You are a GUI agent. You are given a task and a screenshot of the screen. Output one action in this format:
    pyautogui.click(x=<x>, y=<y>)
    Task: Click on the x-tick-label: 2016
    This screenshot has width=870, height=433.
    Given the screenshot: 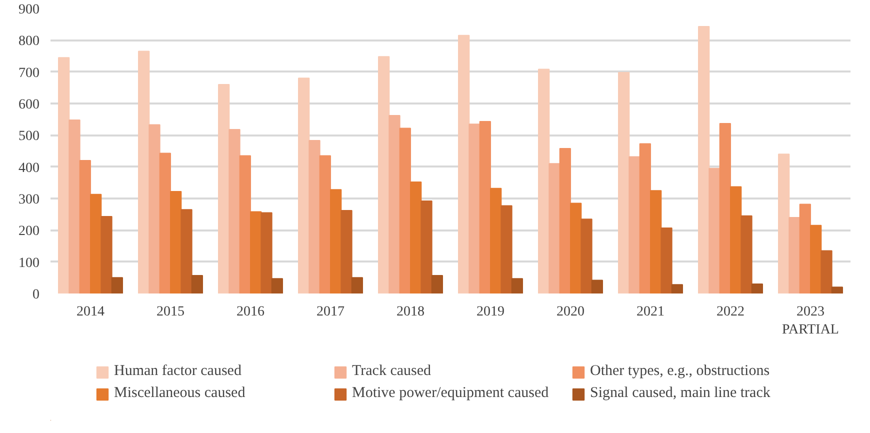 What is the action you would take?
    pyautogui.click(x=250, y=312)
    